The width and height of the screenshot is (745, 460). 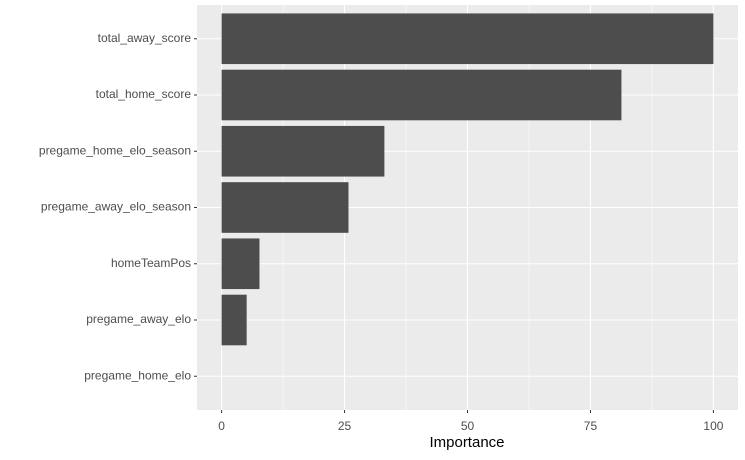 I want to click on x-tick-label: 25, so click(x=345, y=426).